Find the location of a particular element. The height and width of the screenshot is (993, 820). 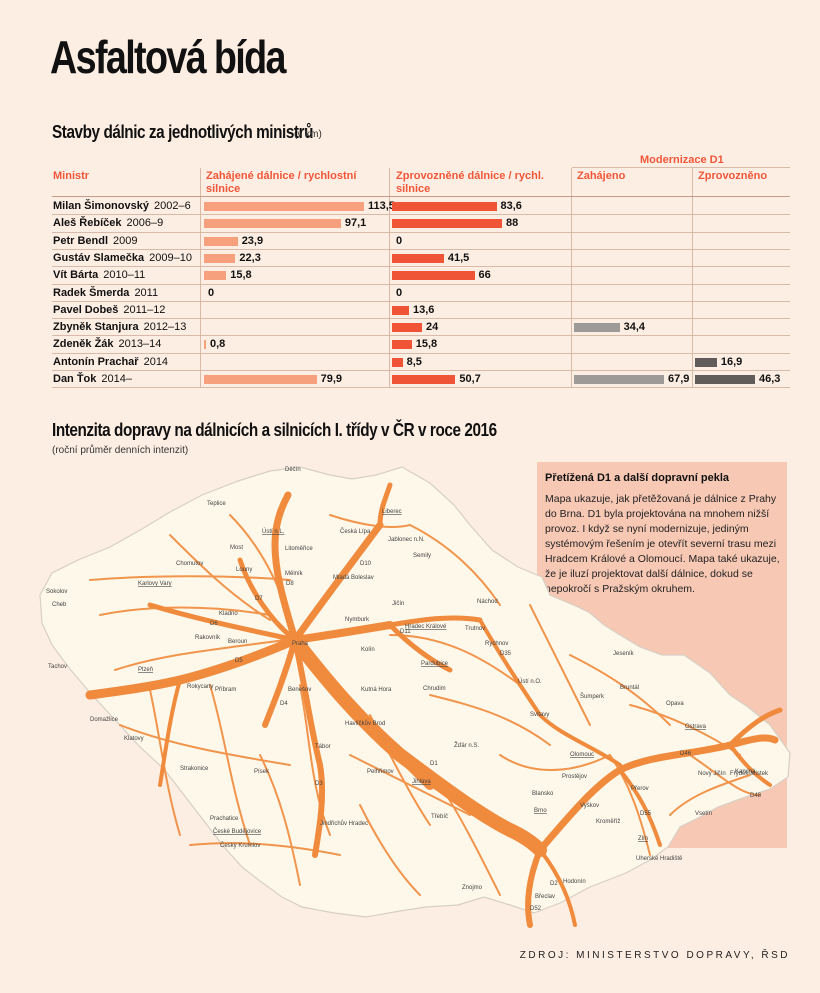

city-label: České Budějovice is located at coordinates (237, 831).